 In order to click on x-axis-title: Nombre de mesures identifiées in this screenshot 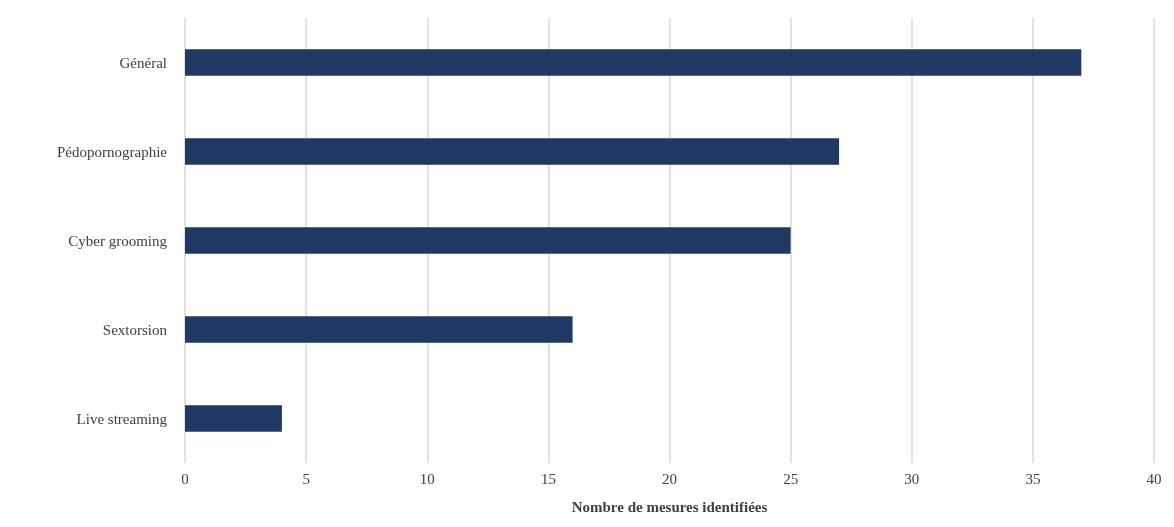, I will do `click(669, 506)`.